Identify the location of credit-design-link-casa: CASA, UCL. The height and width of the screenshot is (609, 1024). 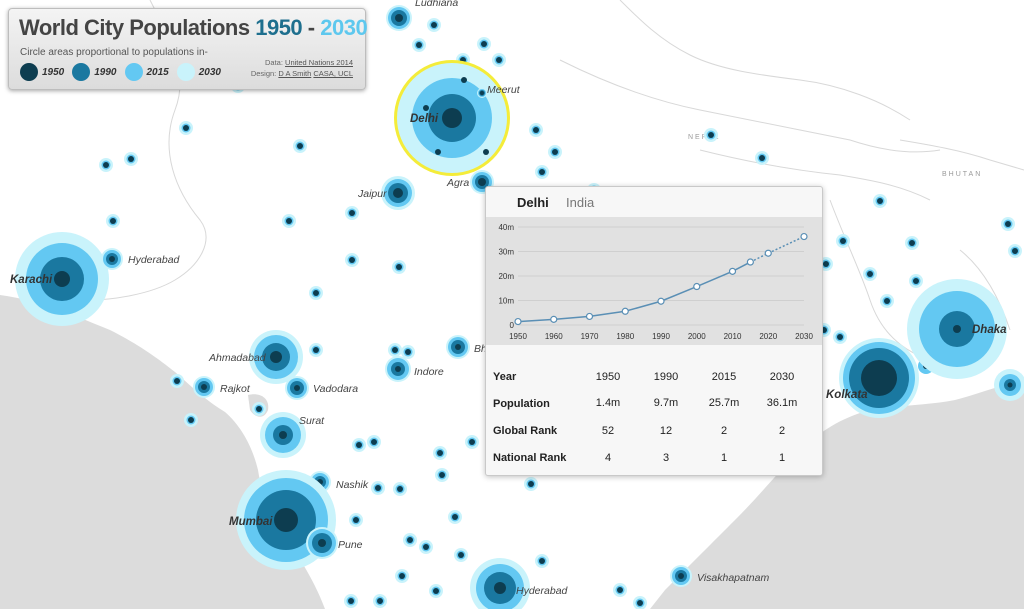
(333, 73).